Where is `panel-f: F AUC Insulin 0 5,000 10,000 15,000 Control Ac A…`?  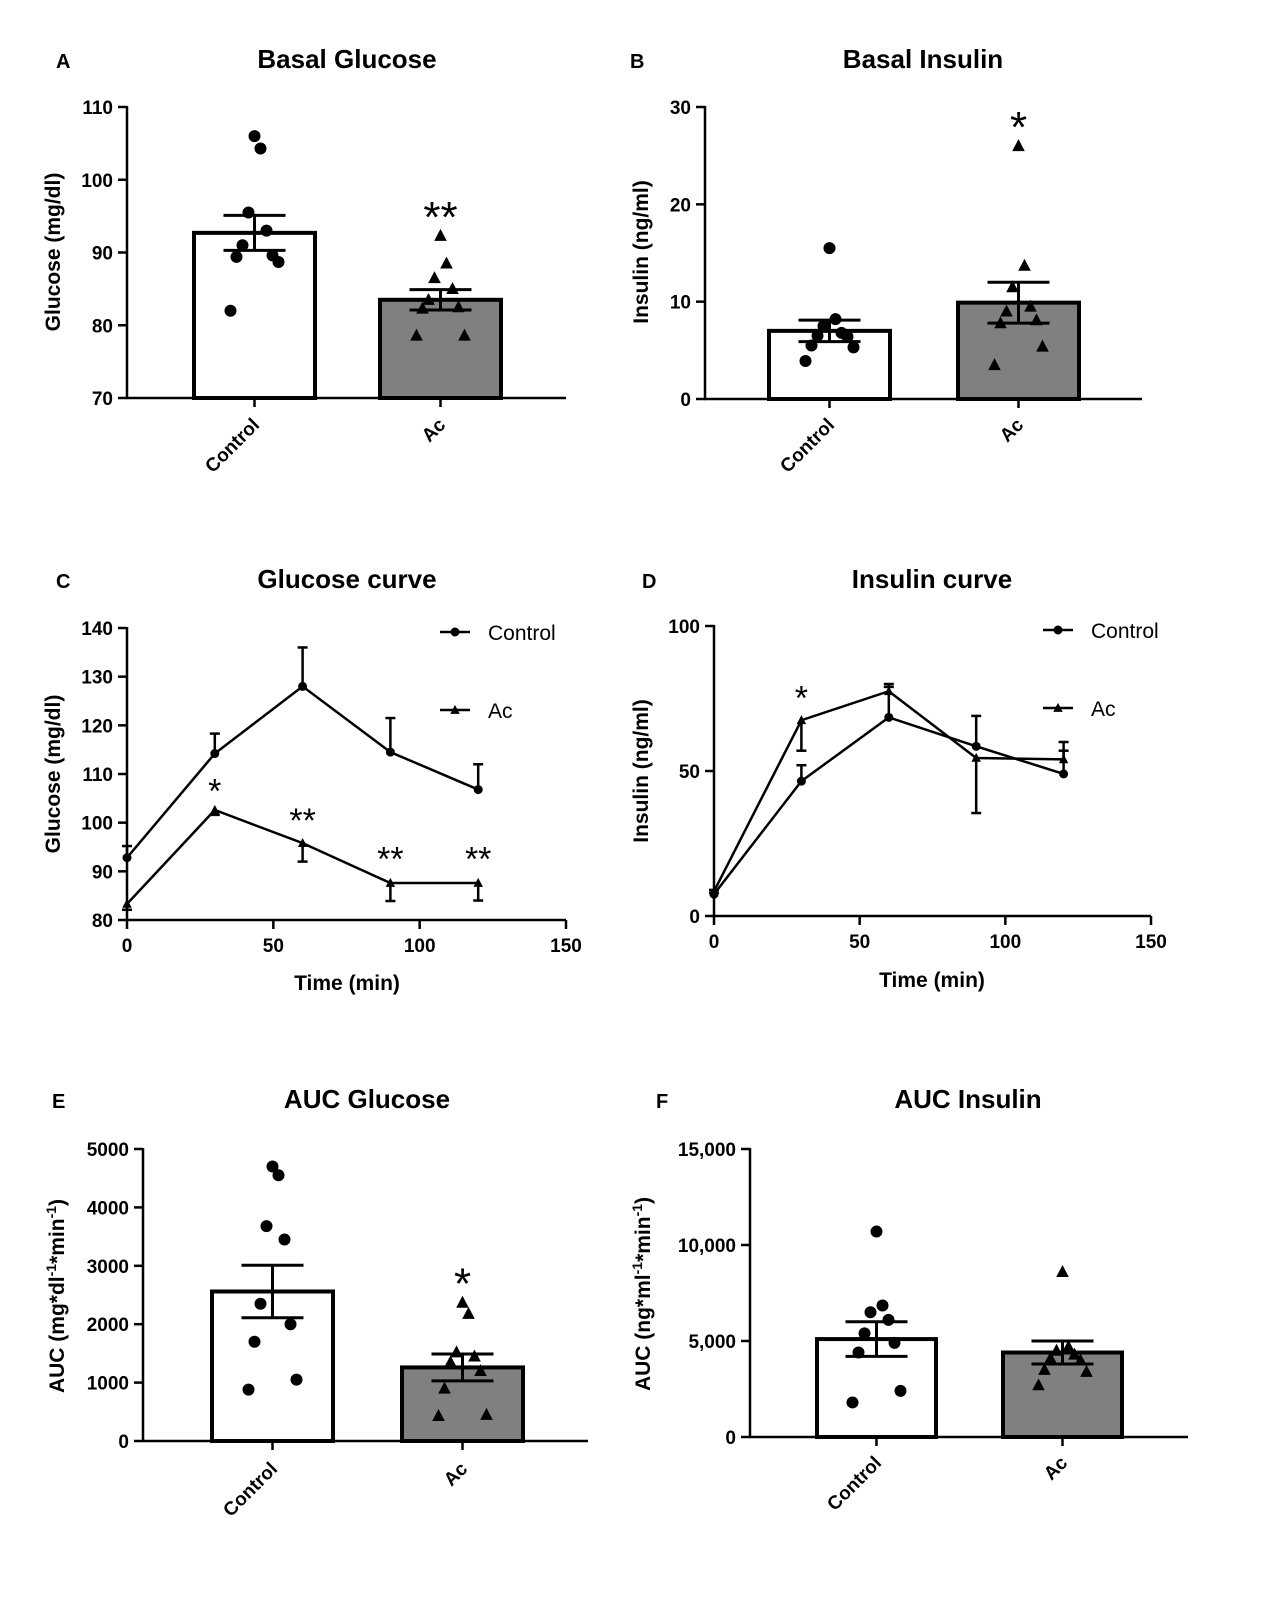 panel-f: F AUC Insulin 0 5,000 10,000 15,000 Control Ac A… is located at coordinates (908, 1299).